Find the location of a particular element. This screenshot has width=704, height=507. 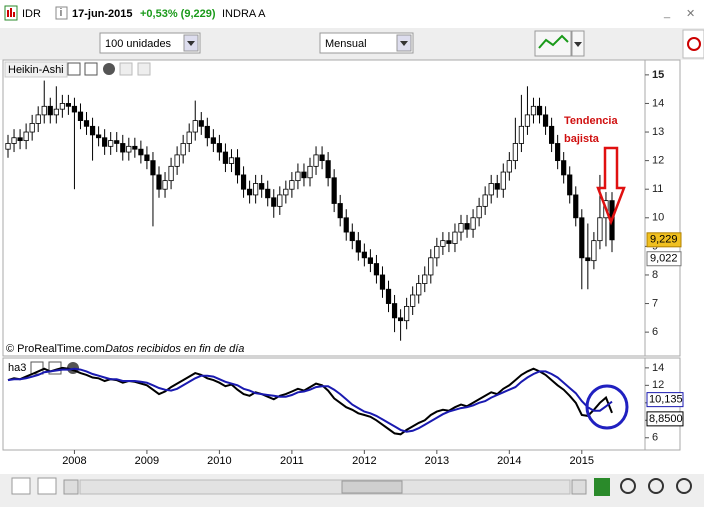

side-tool is located at coordinates (693, 44).